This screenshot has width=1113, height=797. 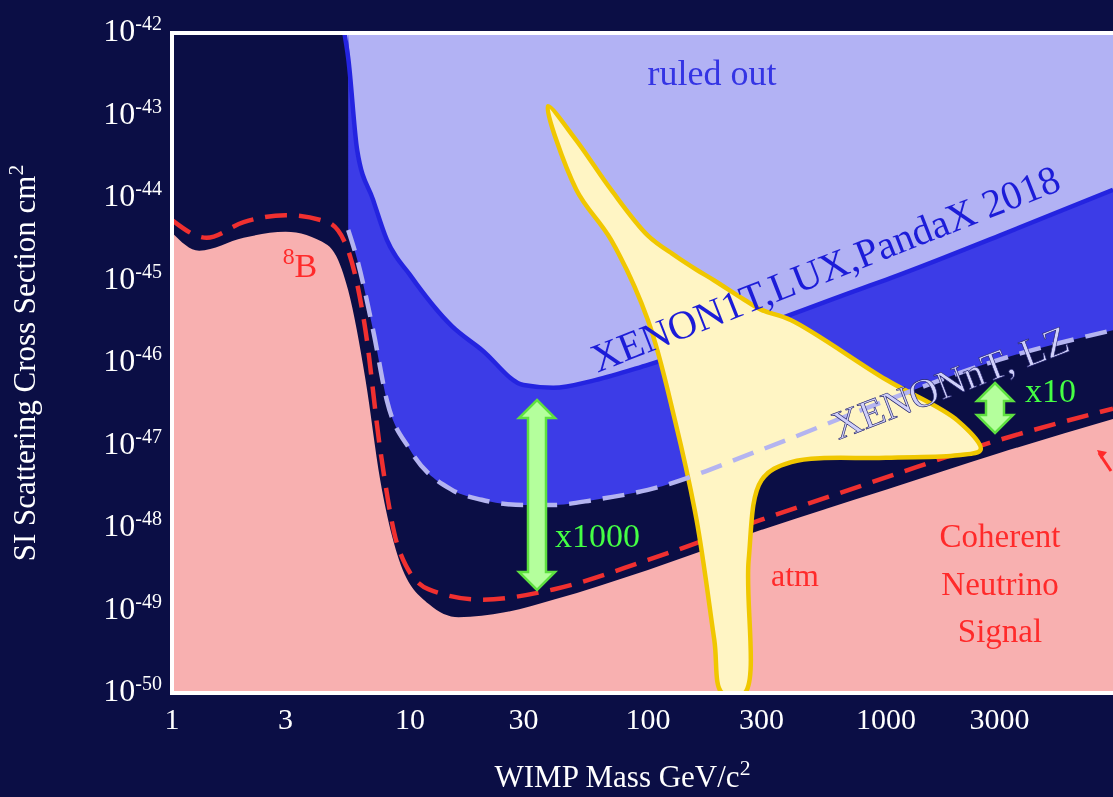 I want to click on x-tick-label: 10, so click(x=409, y=718).